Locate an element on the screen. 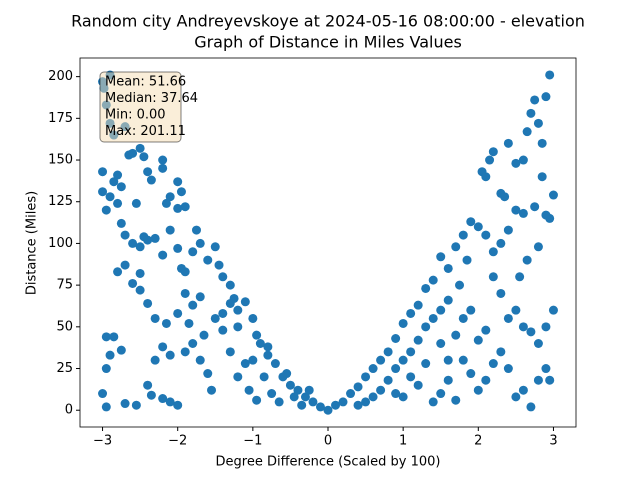 This screenshot has height=484, width=640. x-tick-label: −2 is located at coordinates (177, 441).